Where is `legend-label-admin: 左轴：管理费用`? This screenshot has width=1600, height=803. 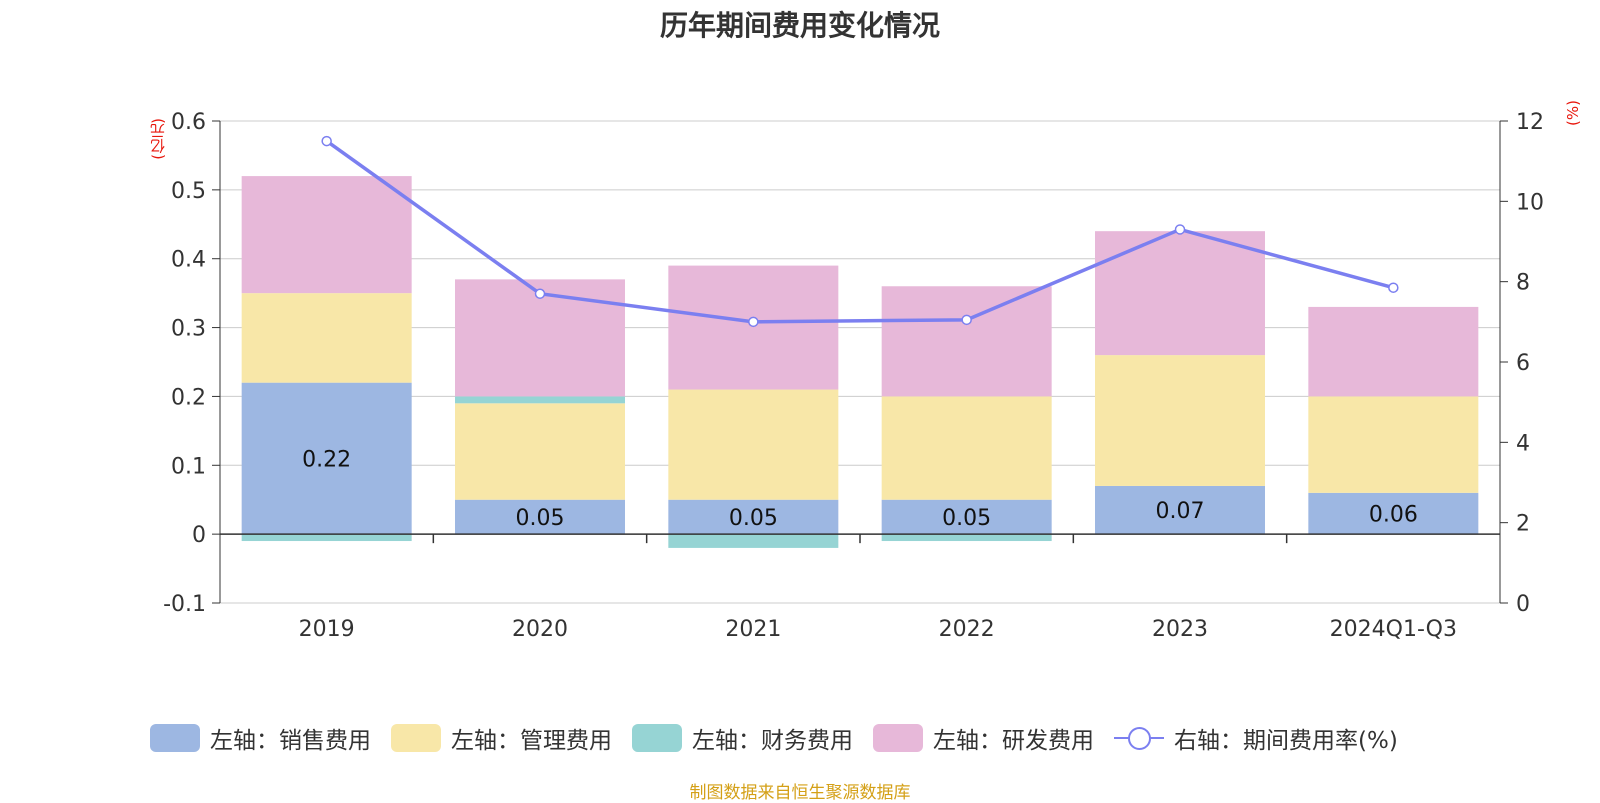 legend-label-admin: 左轴：管理费用 is located at coordinates (531, 741).